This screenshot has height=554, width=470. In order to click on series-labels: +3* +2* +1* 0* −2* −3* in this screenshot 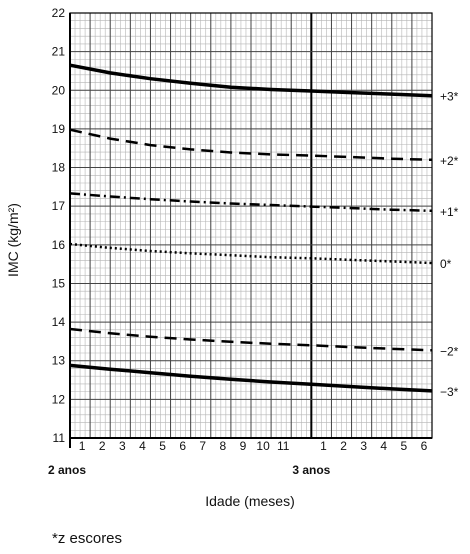, I will do `click(449, 244)`.